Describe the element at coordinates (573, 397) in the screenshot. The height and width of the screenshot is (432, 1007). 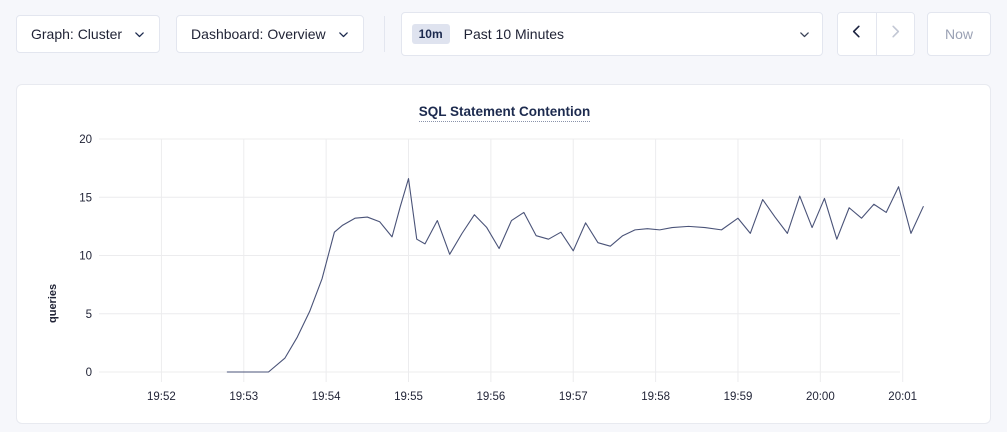
I see `svg-text: 19:57` at that location.